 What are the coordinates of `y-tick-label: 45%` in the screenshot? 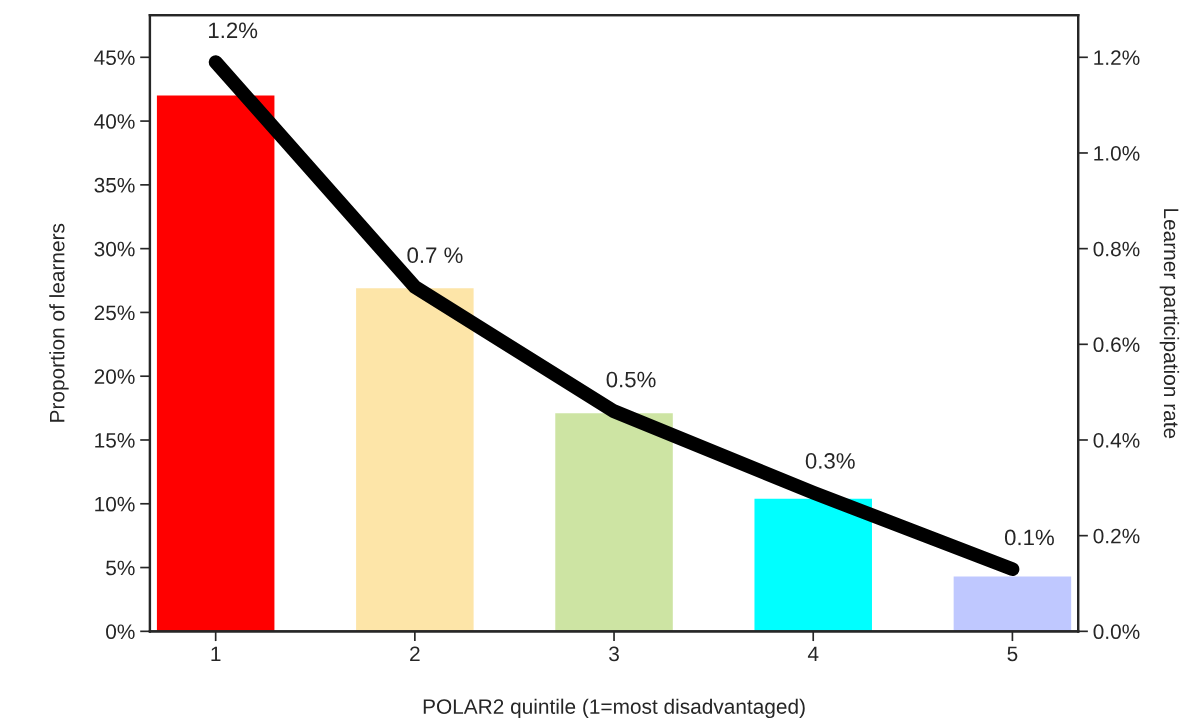 It's located at (114, 58).